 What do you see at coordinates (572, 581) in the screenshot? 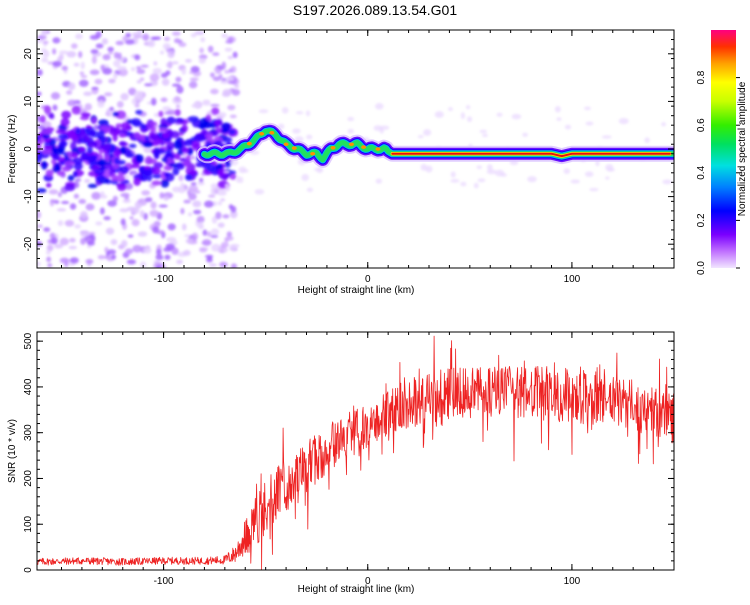
I see `snr-x-tick-label: 100` at bounding box center [572, 581].